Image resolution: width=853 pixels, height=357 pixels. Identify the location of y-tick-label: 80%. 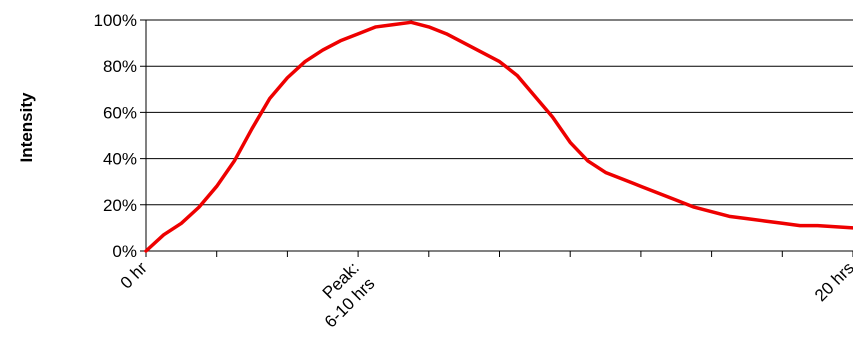
(120, 66).